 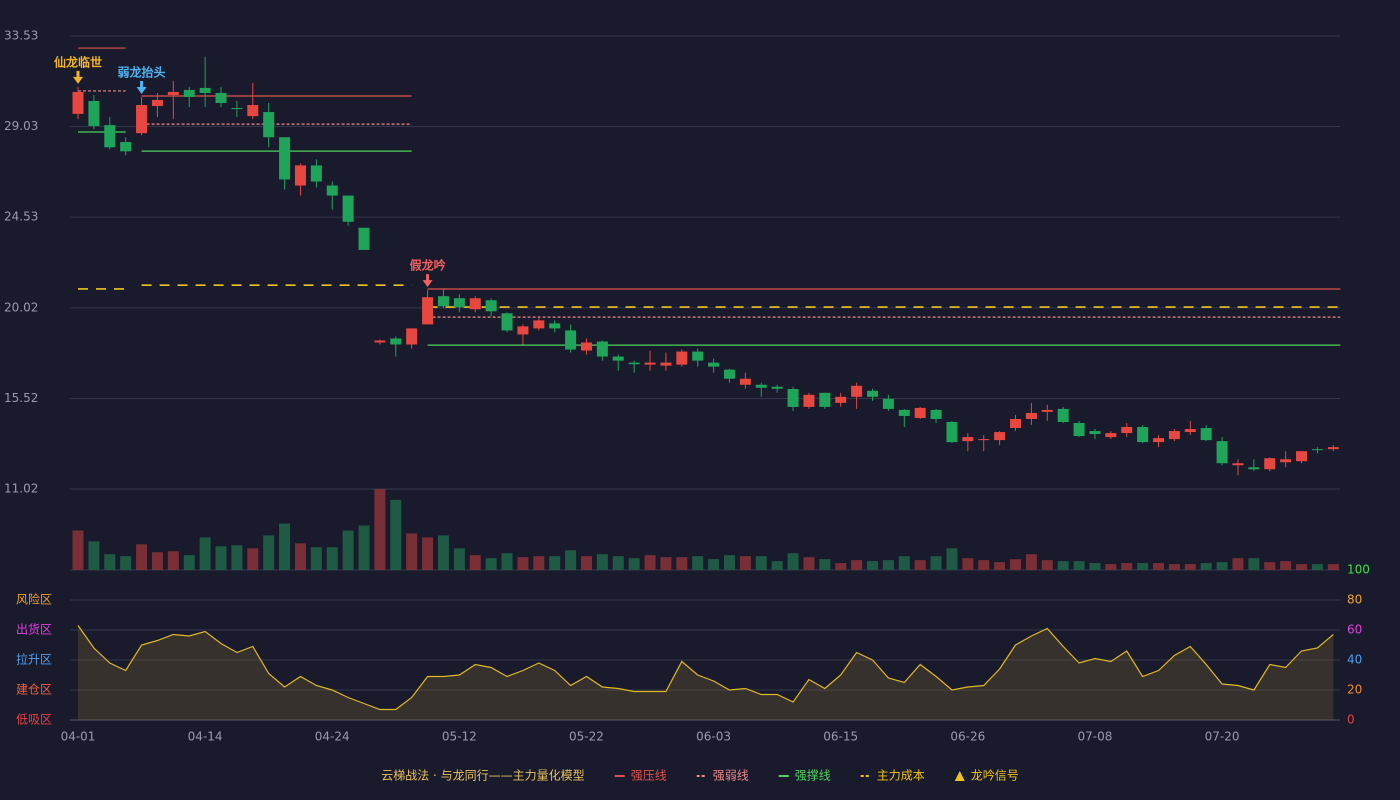 What do you see at coordinates (1095, 737) in the screenshot?
I see `x-tick-label: 07-08` at bounding box center [1095, 737].